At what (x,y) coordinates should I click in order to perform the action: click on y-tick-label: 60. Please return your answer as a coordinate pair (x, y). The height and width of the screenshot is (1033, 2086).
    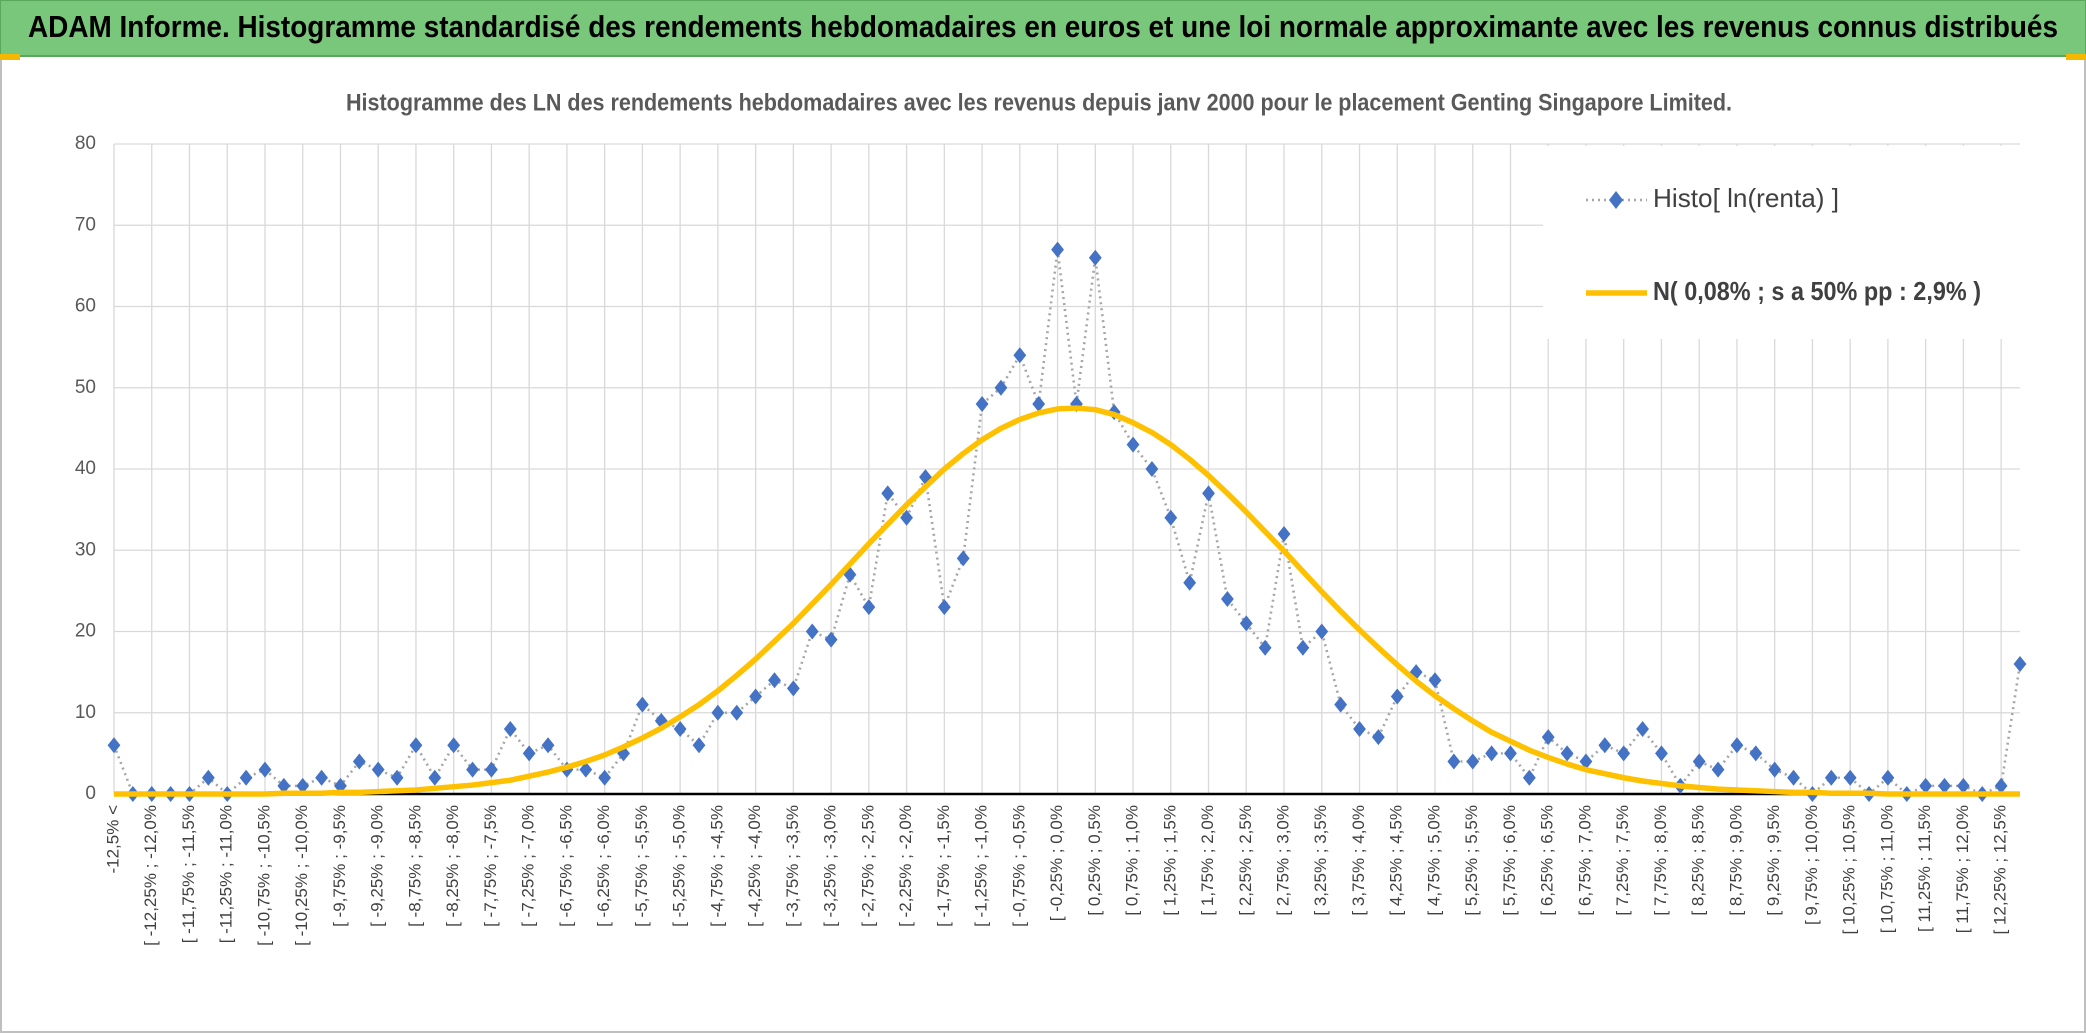
    Looking at the image, I should click on (85, 306).